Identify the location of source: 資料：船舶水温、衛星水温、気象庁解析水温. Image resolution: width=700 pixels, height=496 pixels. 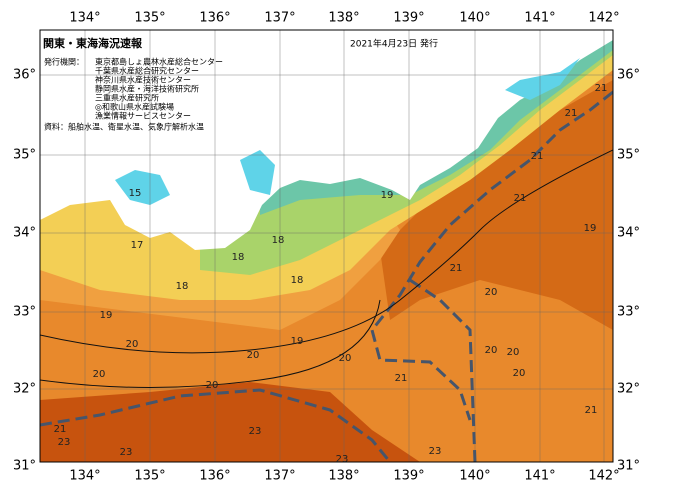
(124, 127).